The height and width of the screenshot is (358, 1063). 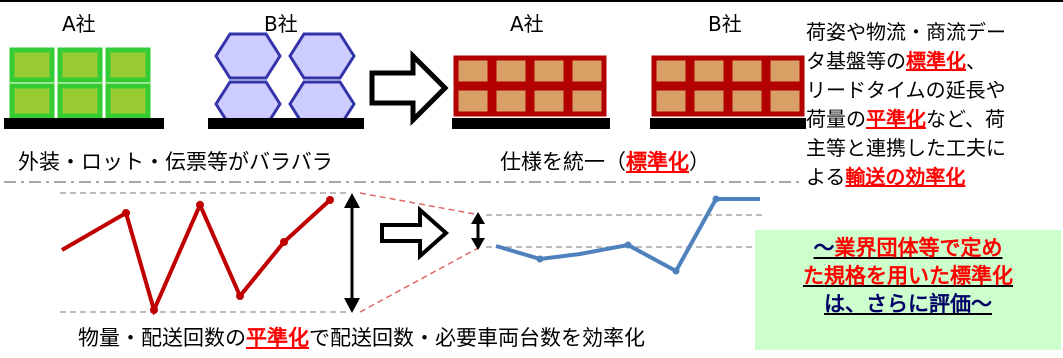 I want to click on caption-standardized: 仕様を統一（標準化）, so click(x=605, y=162).